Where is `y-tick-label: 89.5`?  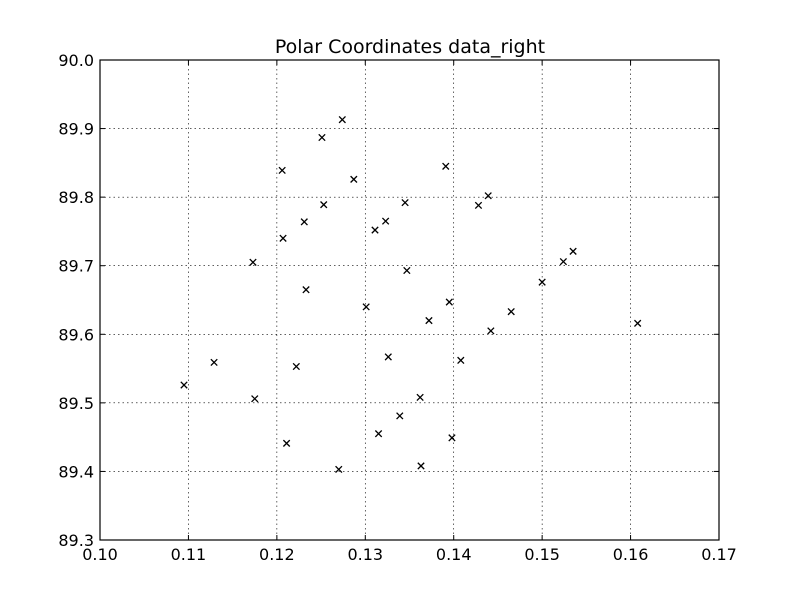 y-tick-label: 89.5 is located at coordinates (76, 403).